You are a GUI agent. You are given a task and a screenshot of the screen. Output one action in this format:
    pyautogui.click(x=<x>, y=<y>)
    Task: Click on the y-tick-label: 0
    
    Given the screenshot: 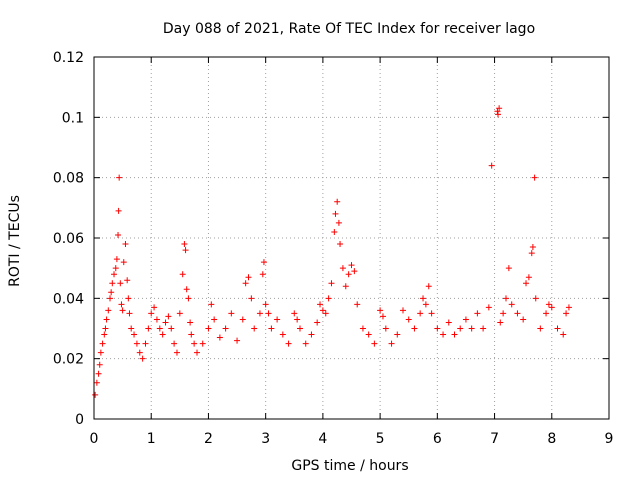 What is the action you would take?
    pyautogui.click(x=79, y=420)
    